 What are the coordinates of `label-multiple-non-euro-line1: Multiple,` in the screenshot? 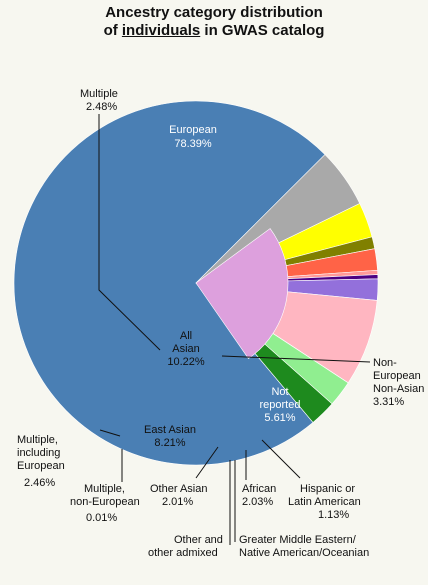 It's located at (104, 489).